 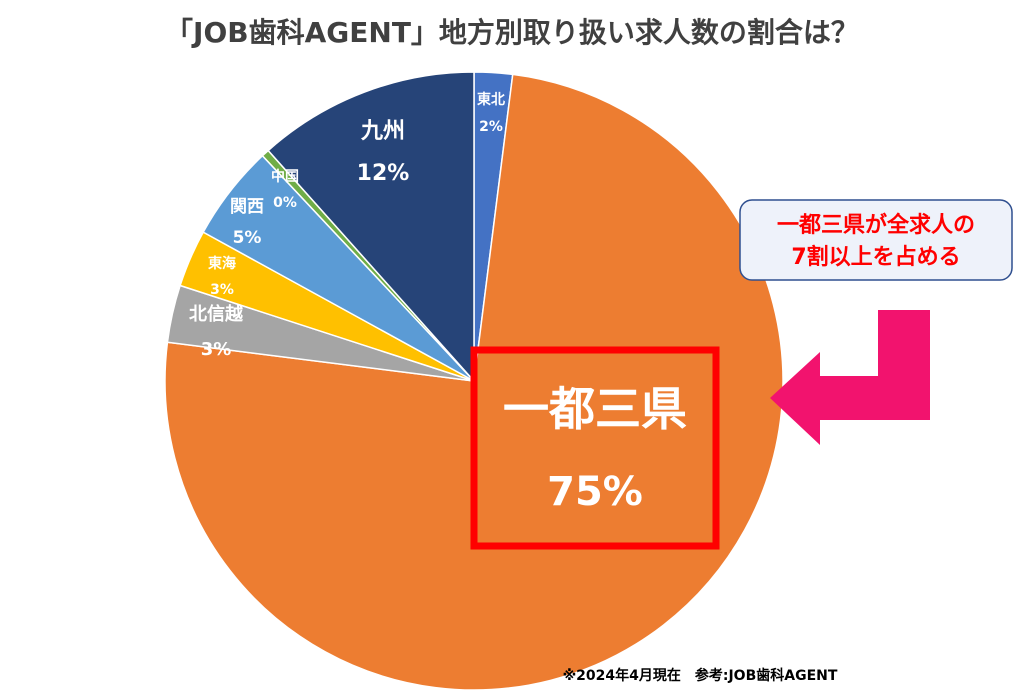 I want to click on pie-labels: 東北 2% 九州 12% 中国 0% 関西 5% 東海 3% 北信越 3%, so click(x=347, y=225).